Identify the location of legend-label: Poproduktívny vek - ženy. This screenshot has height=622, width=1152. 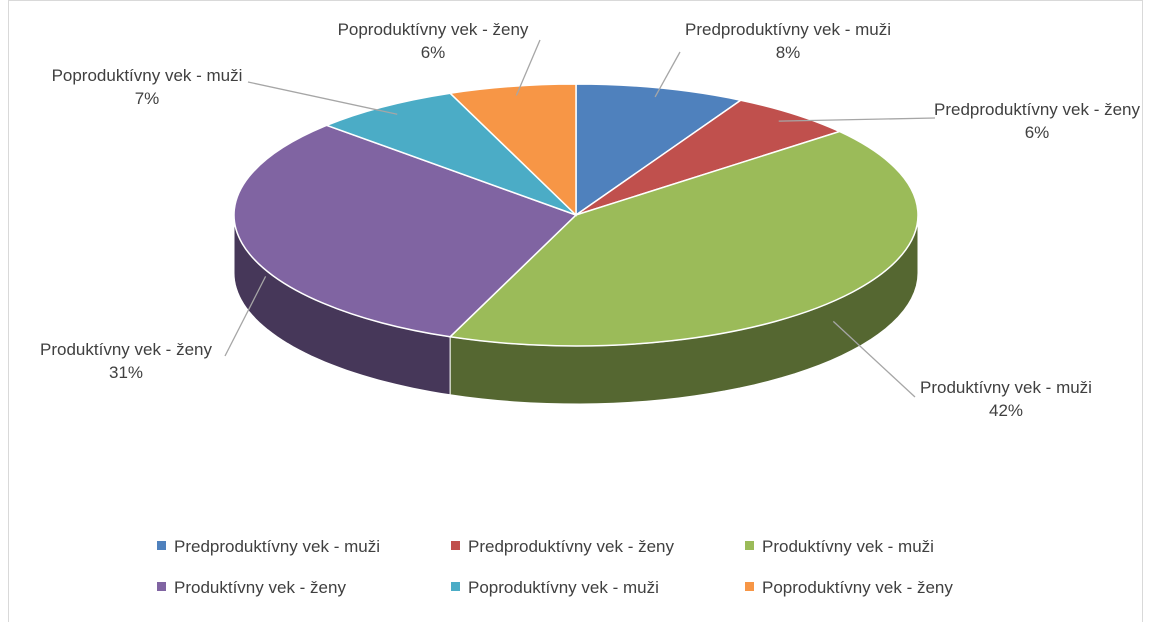
(857, 587).